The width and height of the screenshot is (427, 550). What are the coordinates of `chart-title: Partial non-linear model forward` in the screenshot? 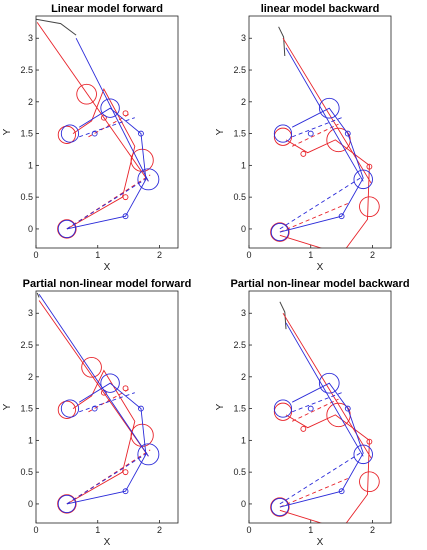 It's located at (107, 284).